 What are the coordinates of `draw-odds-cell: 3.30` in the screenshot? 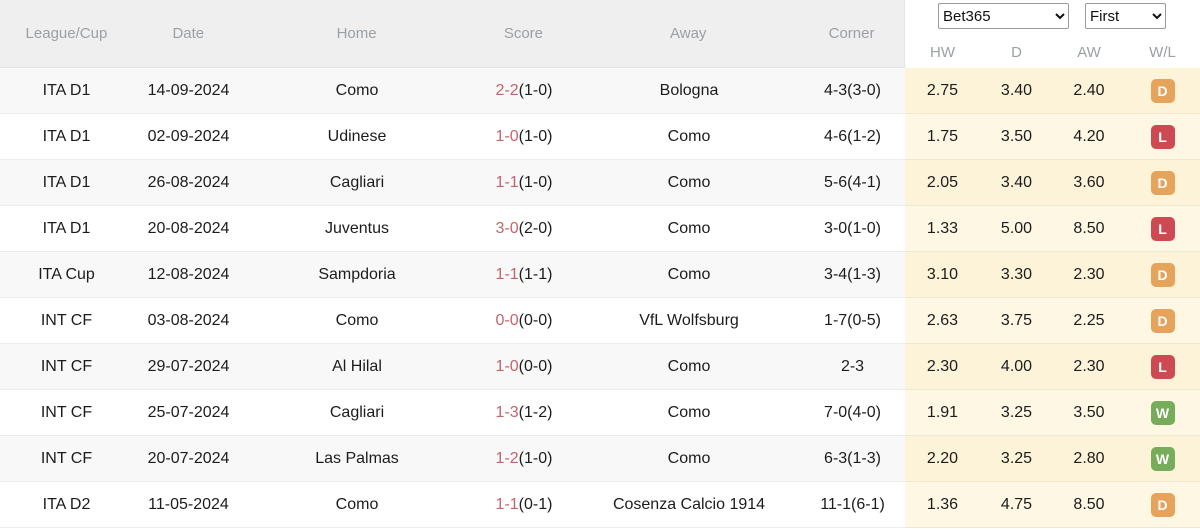 It's located at (1016, 274).